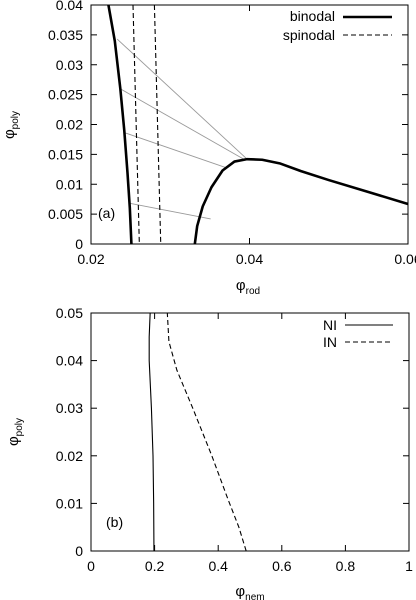 The height and width of the screenshot is (600, 416). Describe the element at coordinates (405, 259) in the screenshot. I see `panel-a-x-tick-label: 0.06` at that location.